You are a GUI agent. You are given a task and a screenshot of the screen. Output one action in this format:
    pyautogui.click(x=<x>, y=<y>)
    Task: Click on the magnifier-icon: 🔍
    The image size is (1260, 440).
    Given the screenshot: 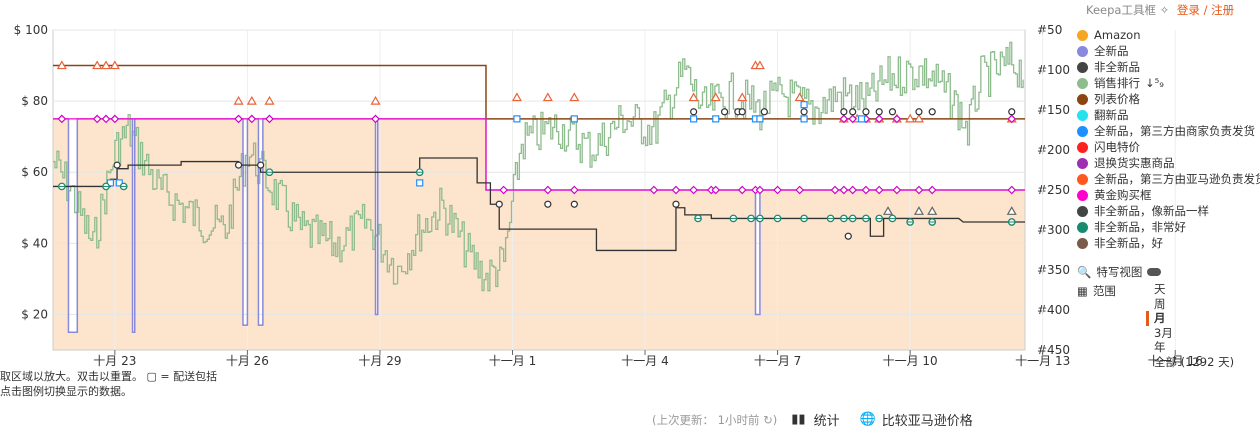 What is the action you would take?
    pyautogui.click(x=1084, y=272)
    